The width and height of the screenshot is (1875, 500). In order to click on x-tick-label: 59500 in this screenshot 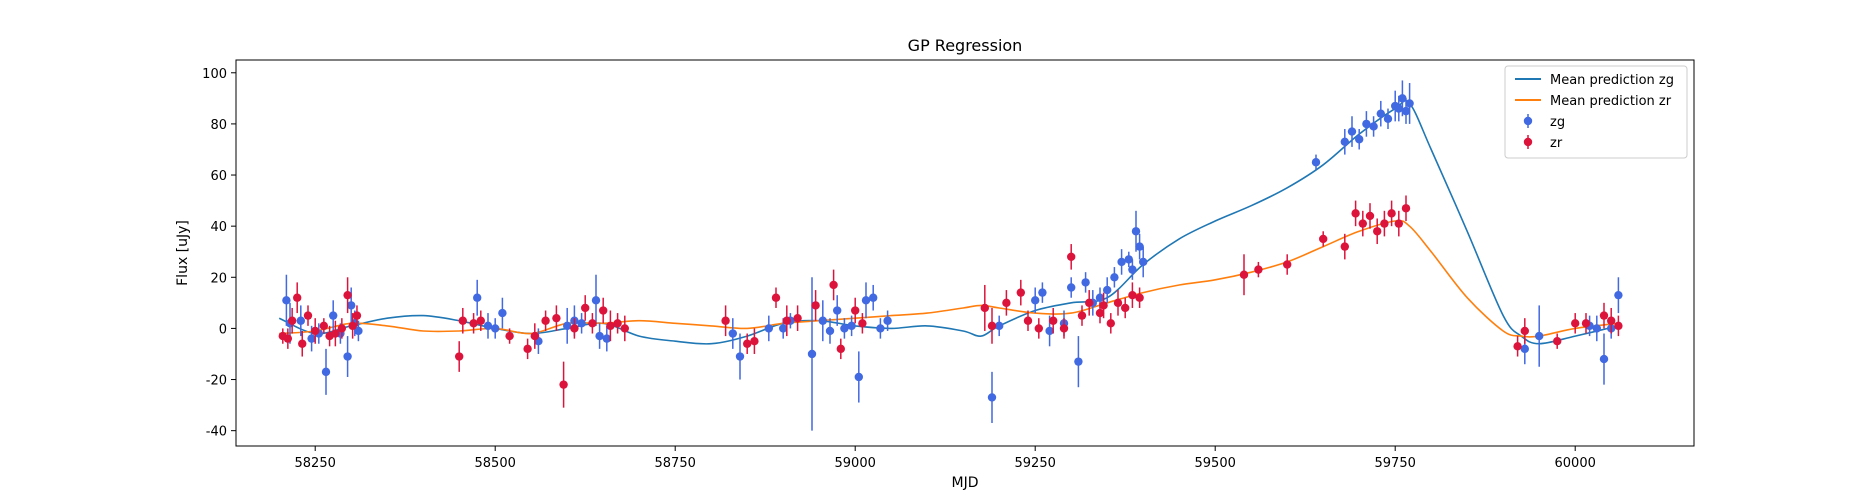, I will do `click(1215, 463)`.